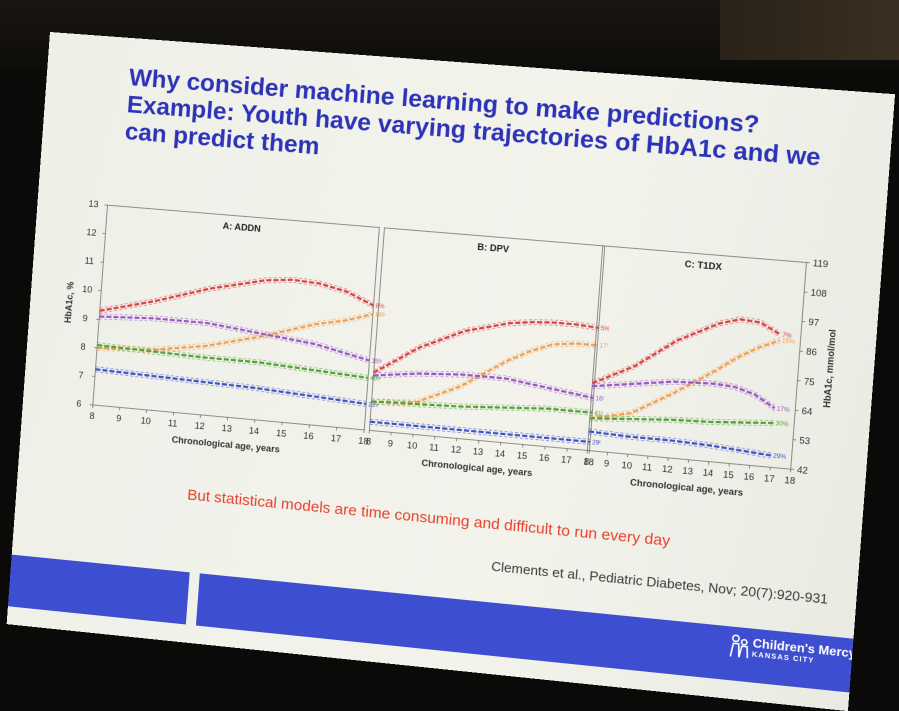 The image size is (899, 711). I want to click on y-right-tick-label: 108, so click(818, 293).